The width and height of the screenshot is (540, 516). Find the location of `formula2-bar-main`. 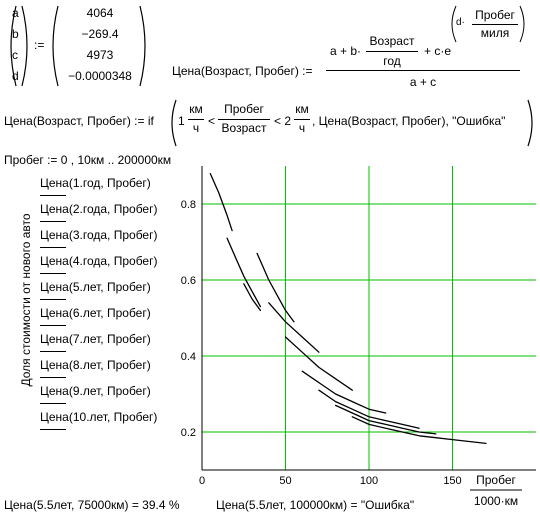

formula2-bar-main is located at coordinates (244, 119).